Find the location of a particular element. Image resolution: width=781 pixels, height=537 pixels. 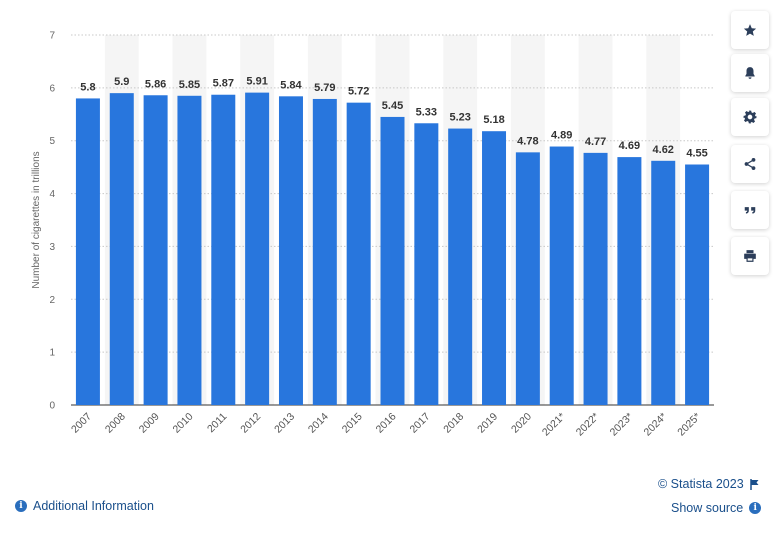

print-button is located at coordinates (750, 256).